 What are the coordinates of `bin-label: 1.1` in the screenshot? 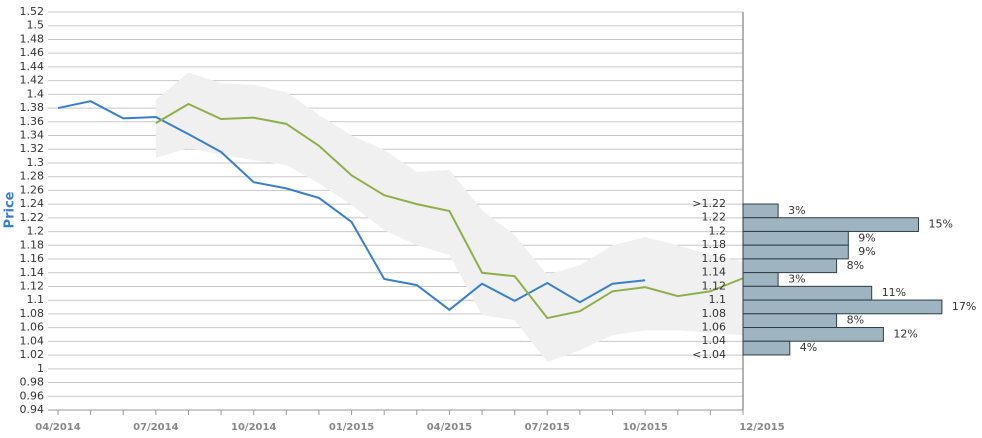 It's located at (718, 299).